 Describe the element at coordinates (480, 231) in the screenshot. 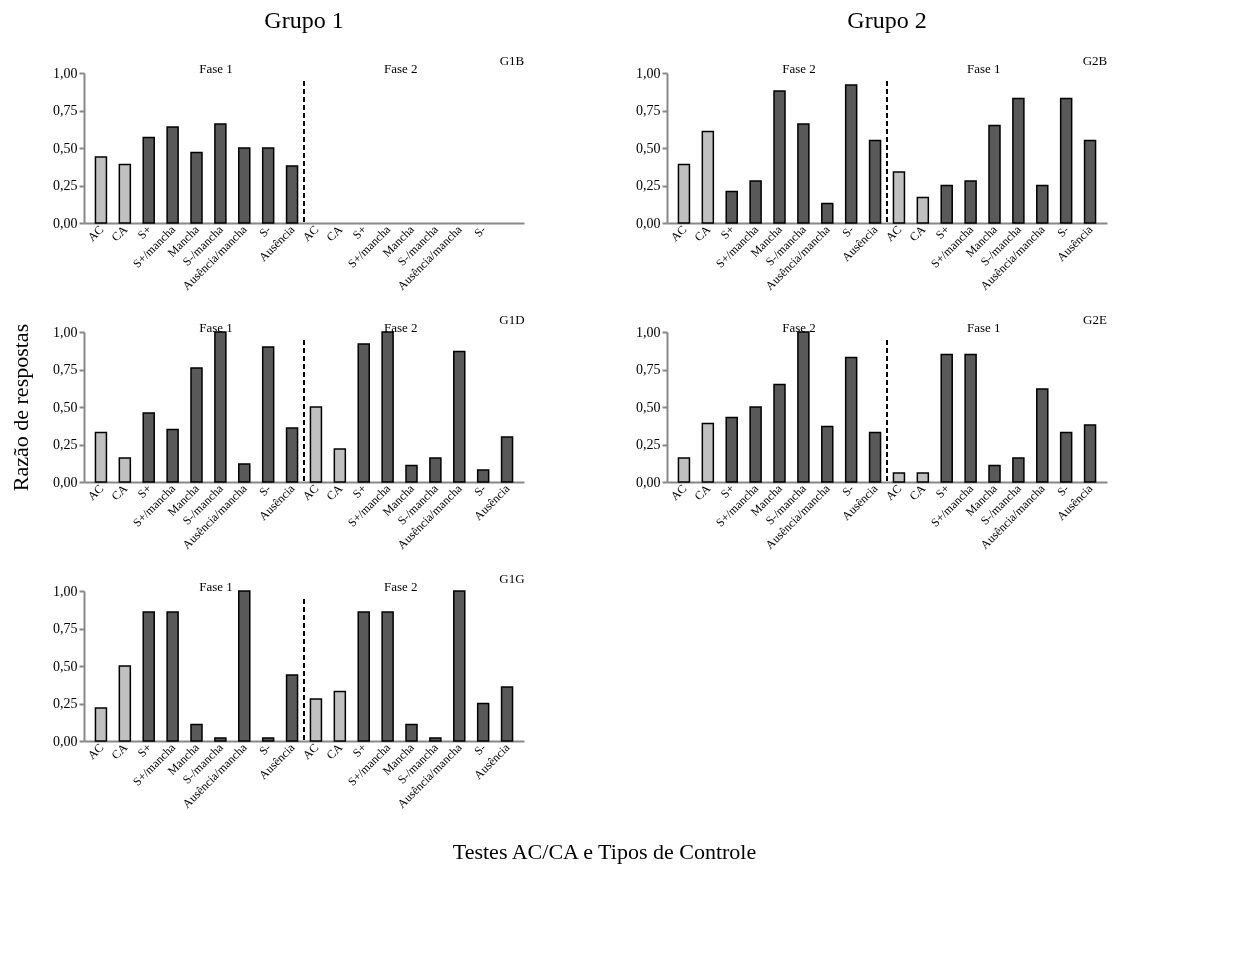

I see `x-tick-label: S-` at that location.